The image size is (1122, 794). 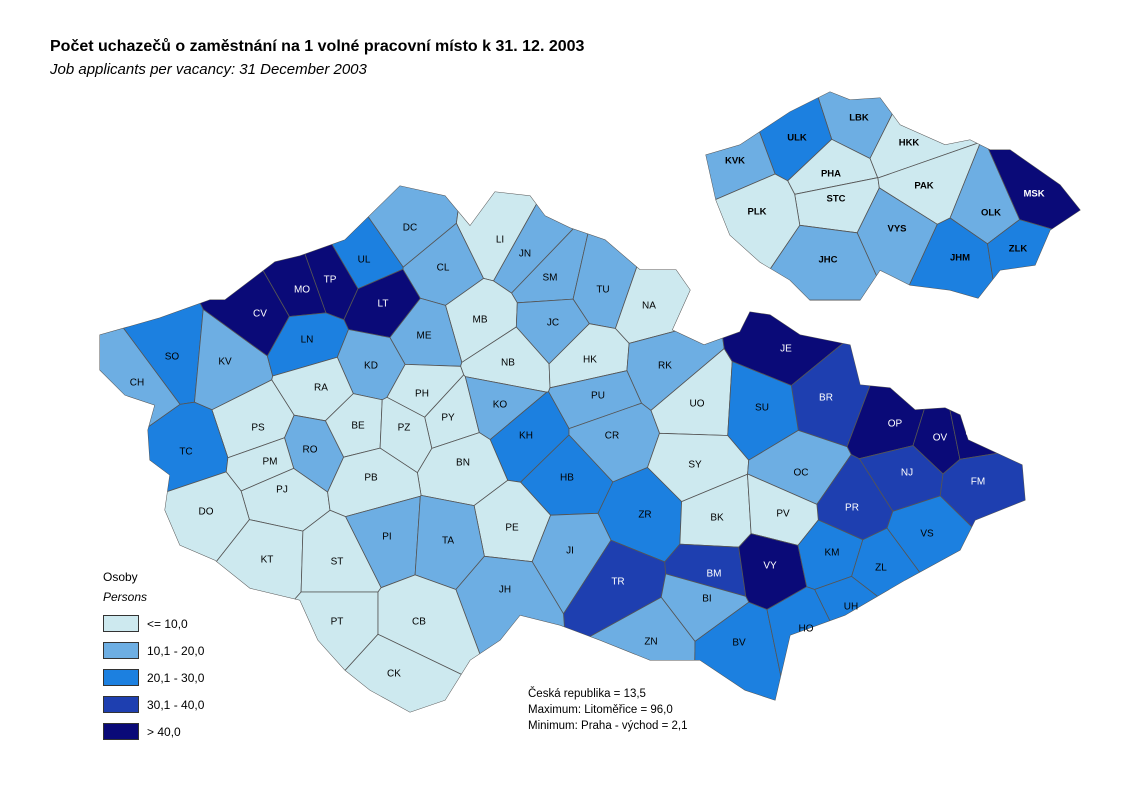 What do you see at coordinates (1033, 194) in the screenshot?
I see `region-label: MSK` at bounding box center [1033, 194].